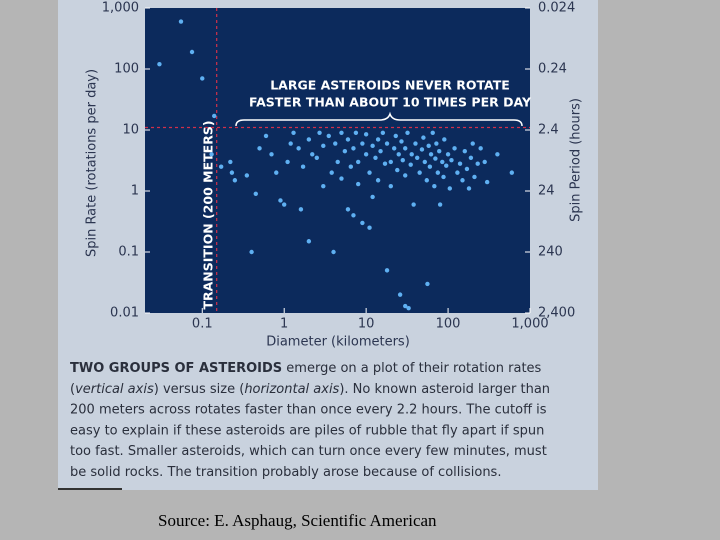 The width and height of the screenshot is (720, 540). What do you see at coordinates (390, 85) in the screenshot?
I see `annotation: LARGE ASTEROIDS NEVER ROTATE` at bounding box center [390, 85].